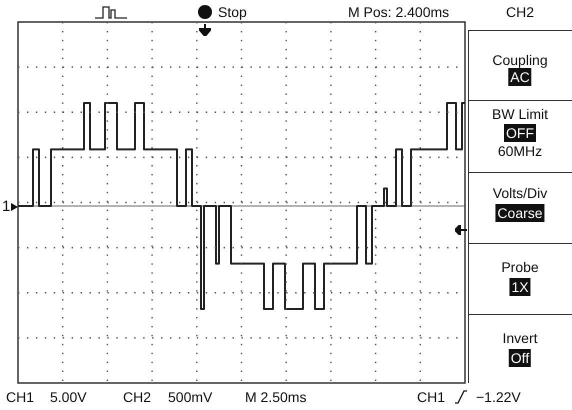 Image resolution: width=572 pixels, height=410 pixels. What do you see at coordinates (68, 397) in the screenshot?
I see `text: 5.00V` at bounding box center [68, 397].